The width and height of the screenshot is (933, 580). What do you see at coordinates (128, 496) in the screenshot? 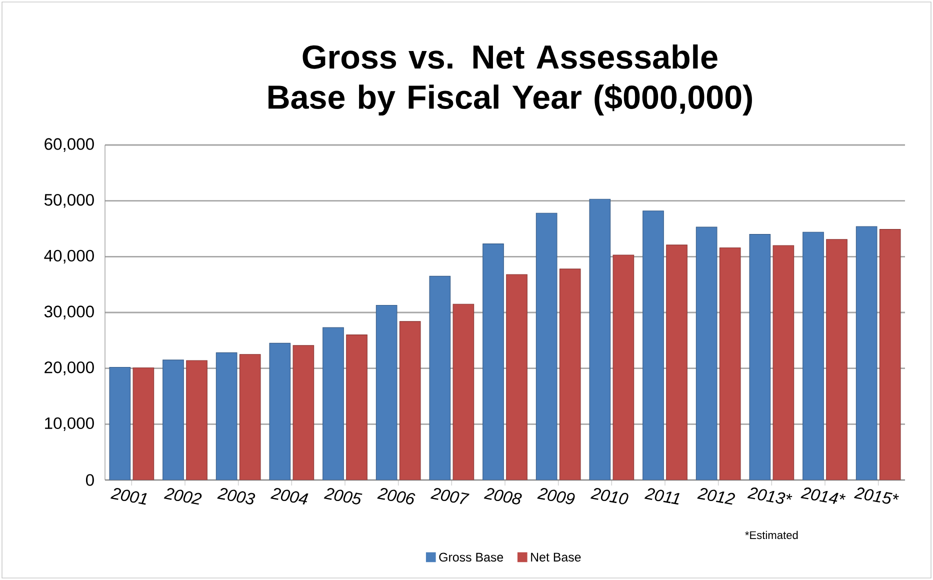
I see `x-tick-label: 2001` at bounding box center [128, 496].